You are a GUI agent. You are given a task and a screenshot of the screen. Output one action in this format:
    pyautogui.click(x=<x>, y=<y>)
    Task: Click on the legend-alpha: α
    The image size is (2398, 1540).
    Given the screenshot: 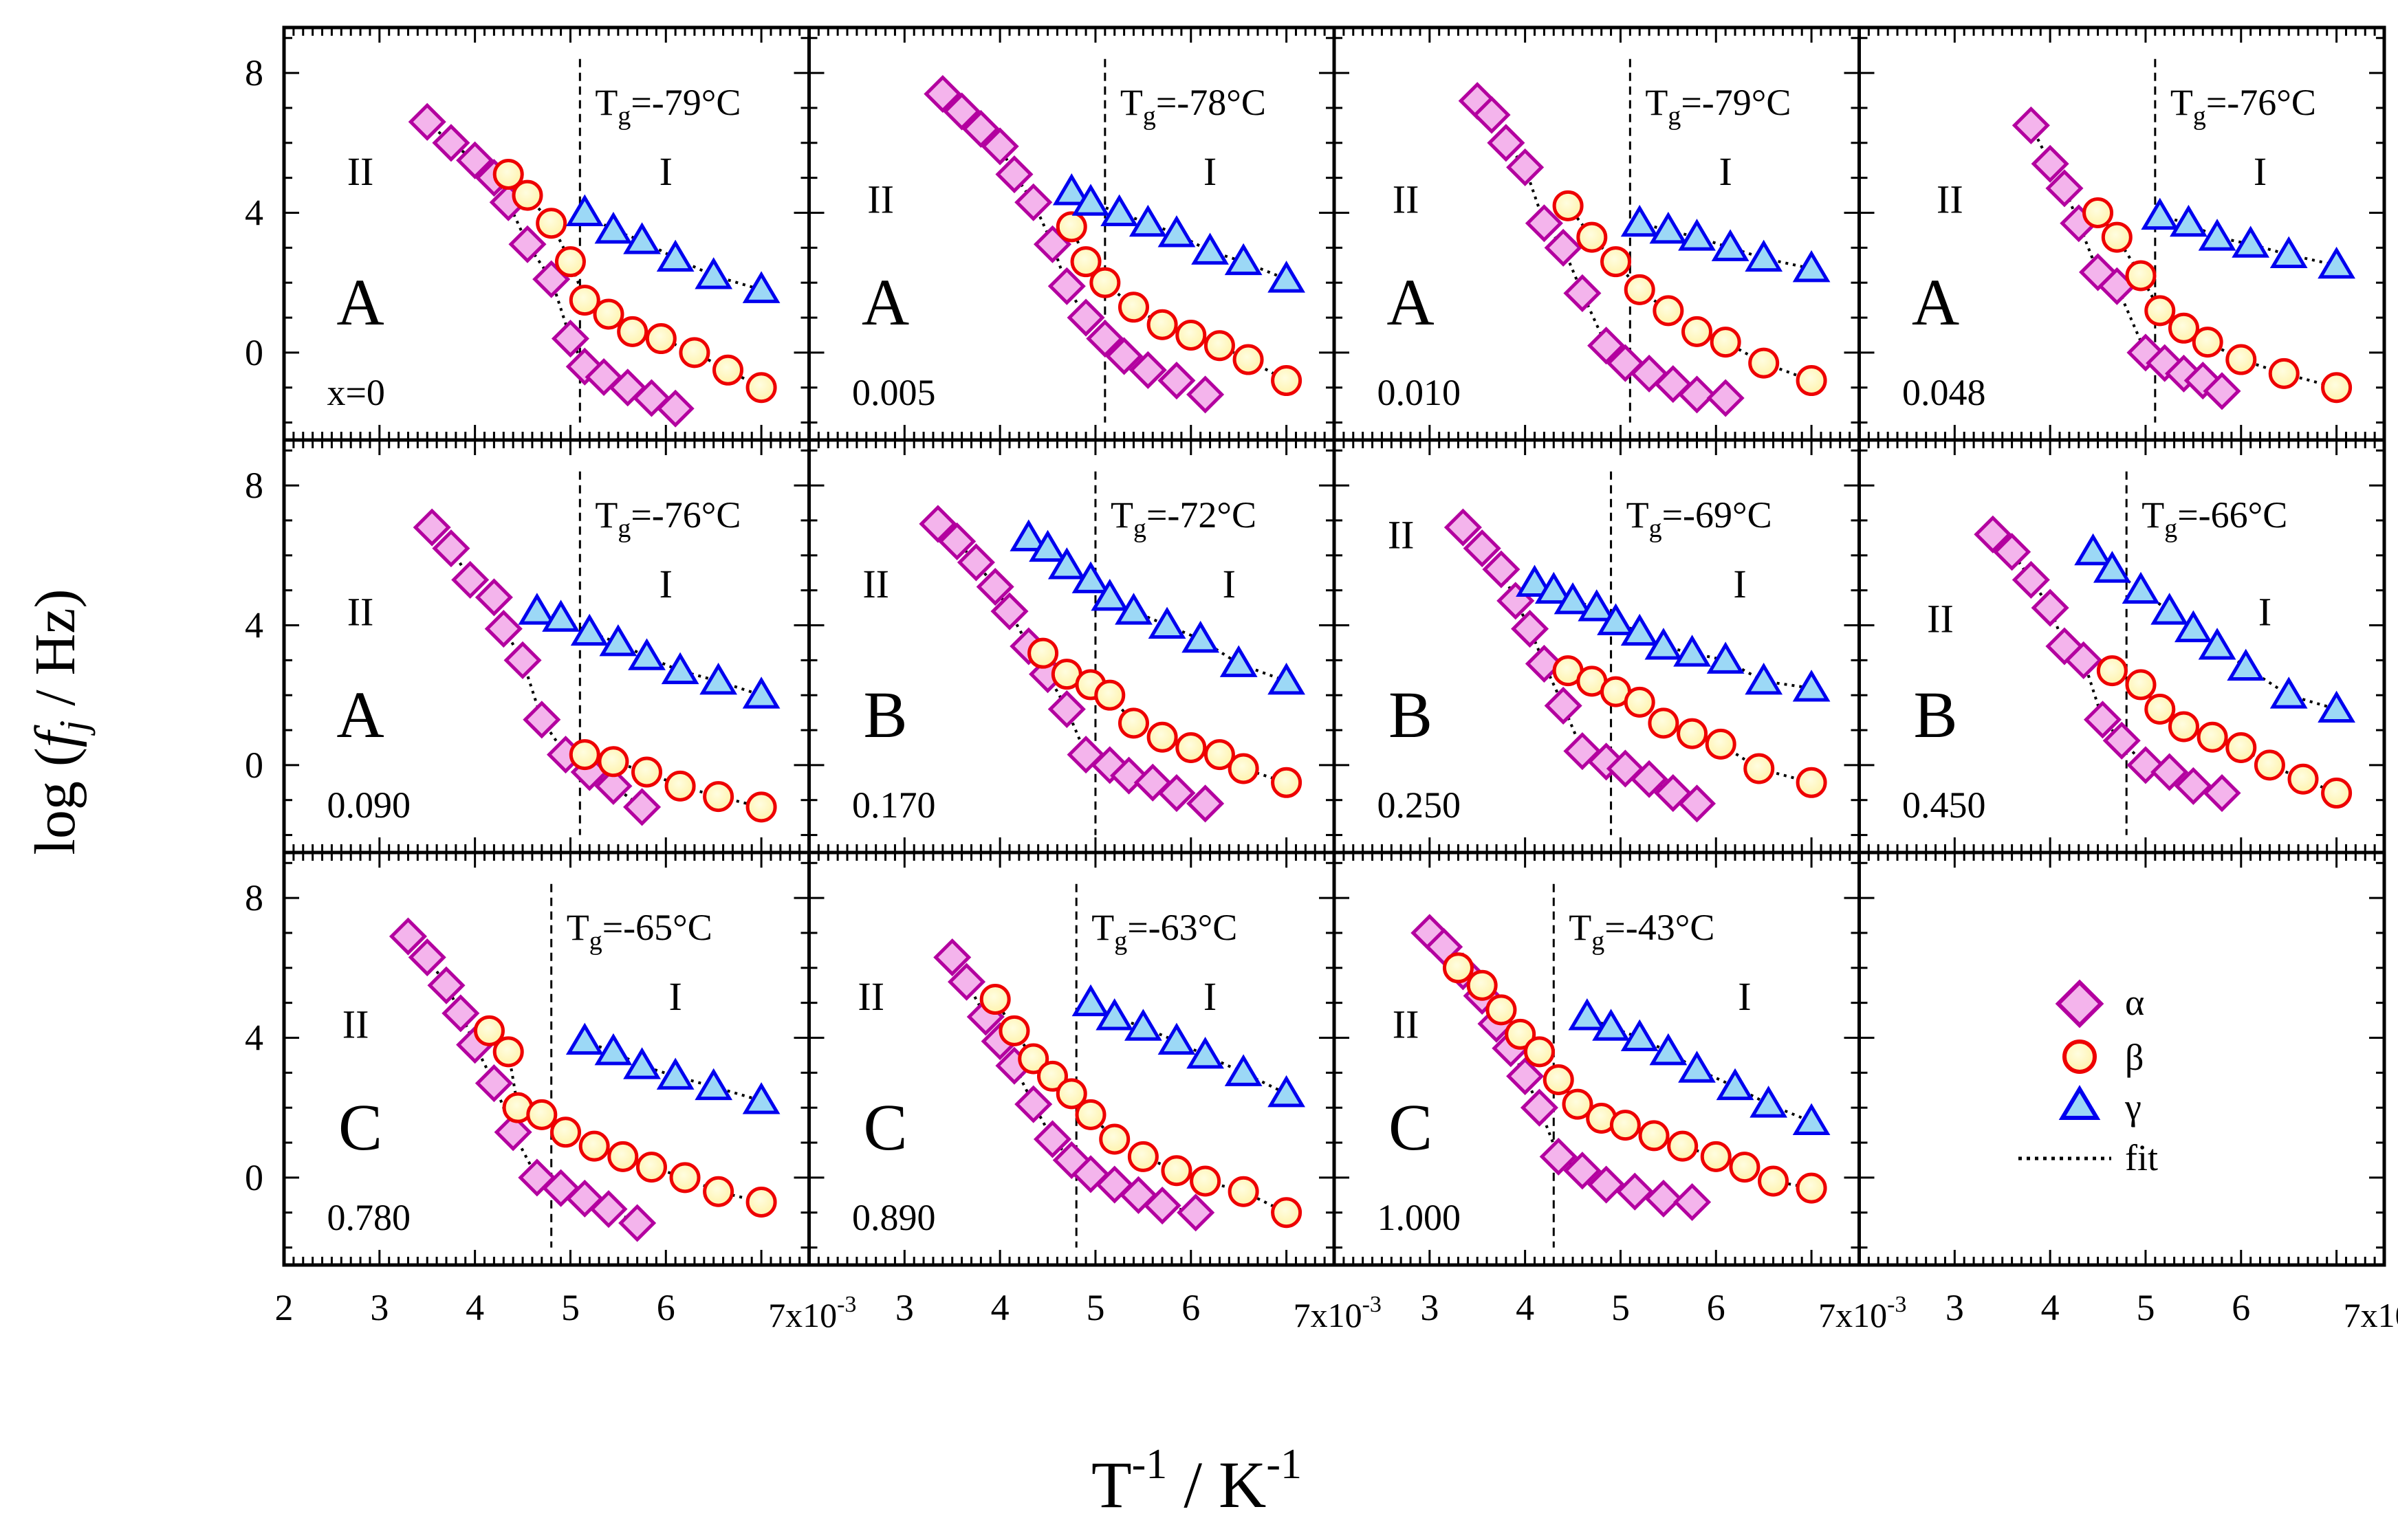 What is the action you would take?
    pyautogui.click(x=2099, y=1004)
    